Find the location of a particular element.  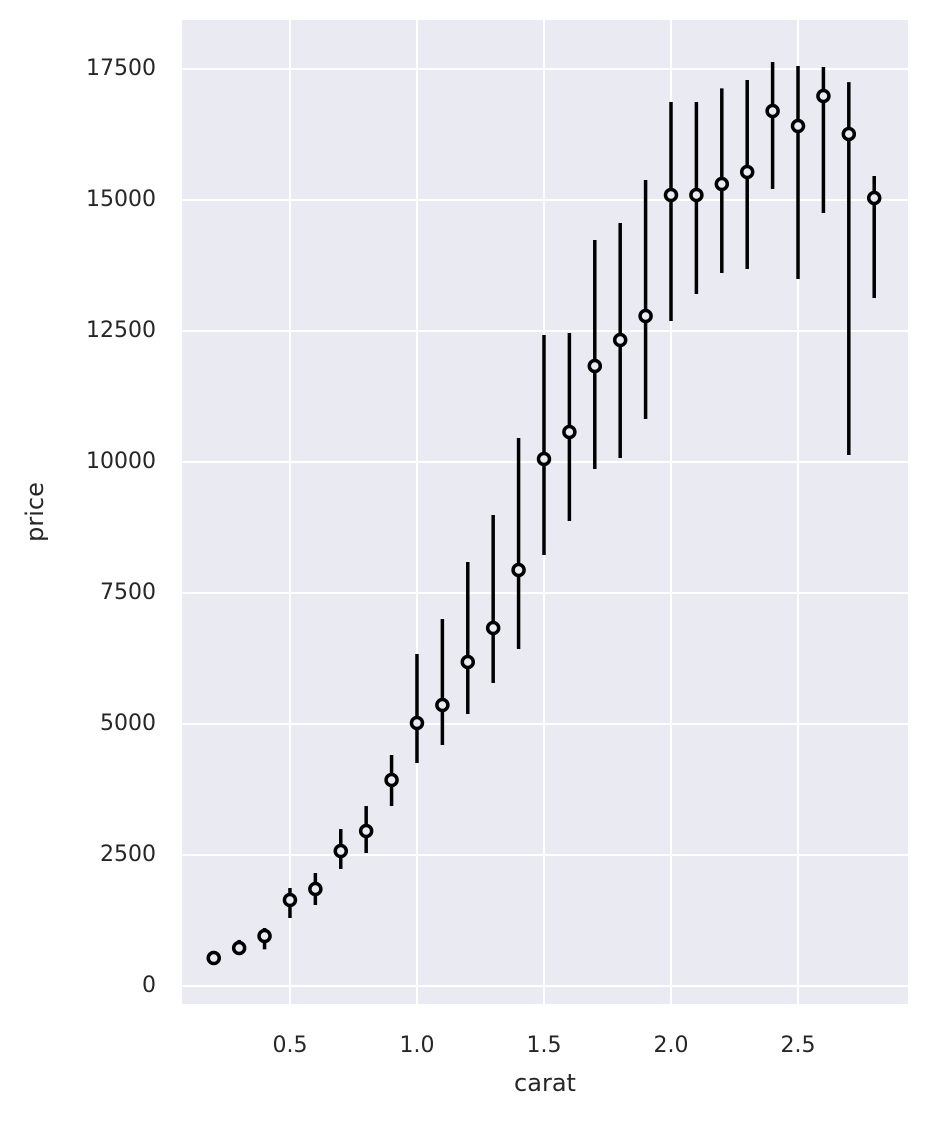

y-tick-label: 17500 is located at coordinates (121, 68).